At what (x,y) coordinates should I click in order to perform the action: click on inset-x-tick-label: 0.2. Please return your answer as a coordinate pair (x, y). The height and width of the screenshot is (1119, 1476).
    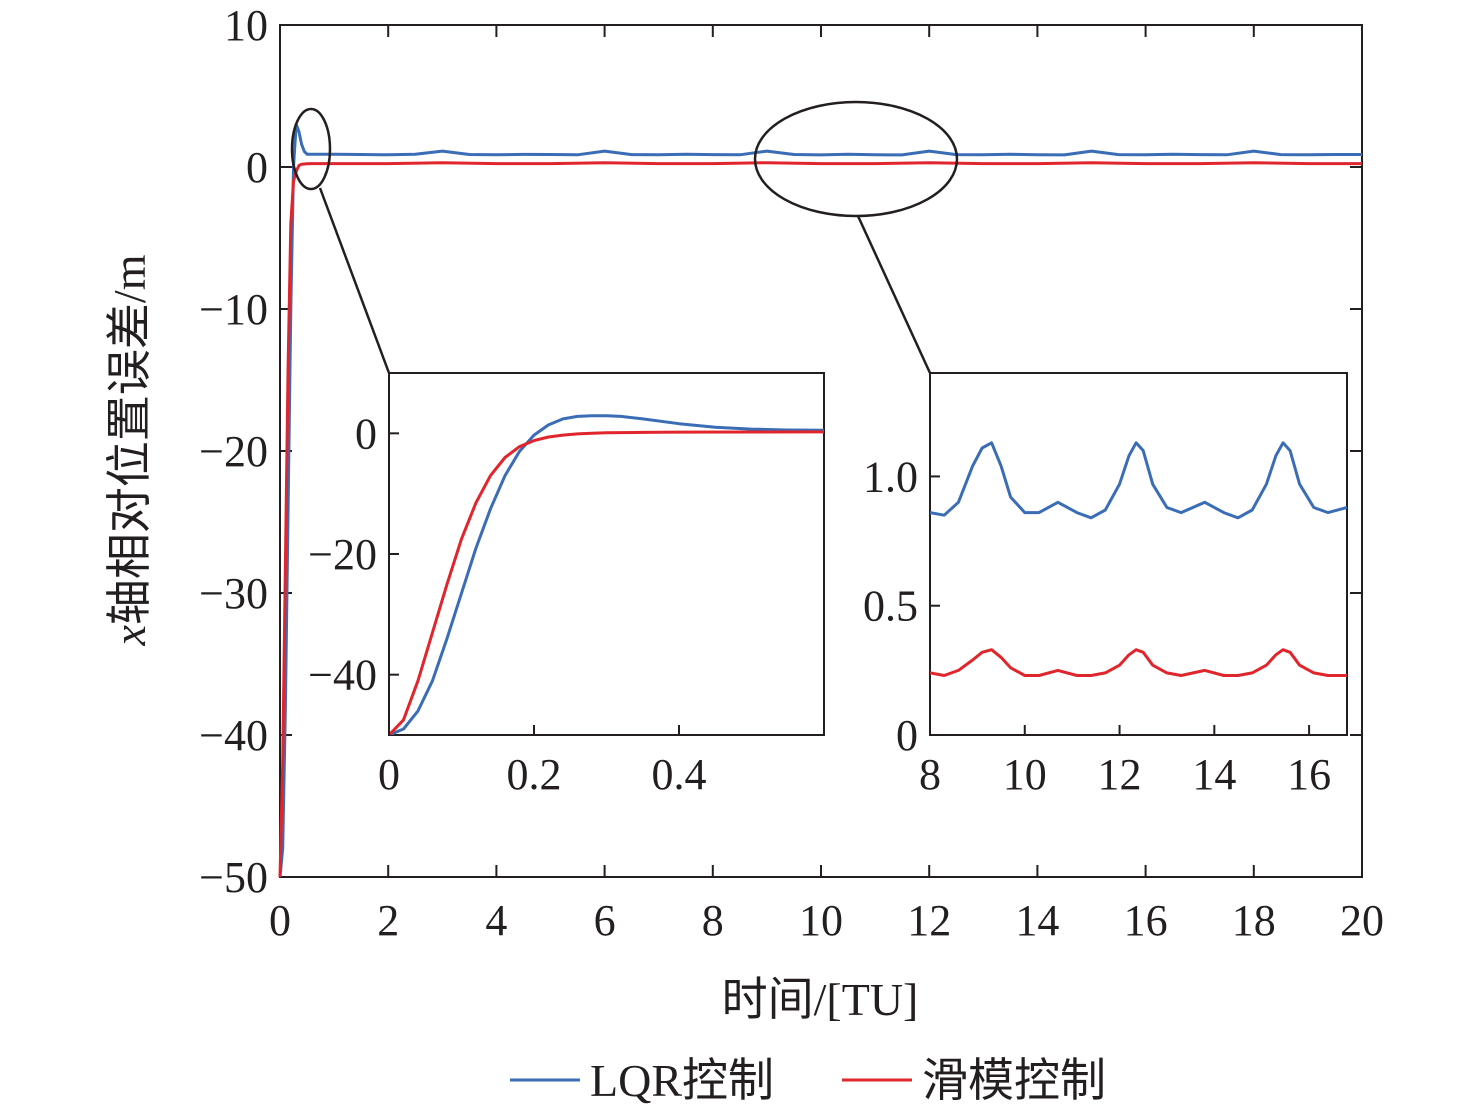
    Looking at the image, I should click on (534, 774).